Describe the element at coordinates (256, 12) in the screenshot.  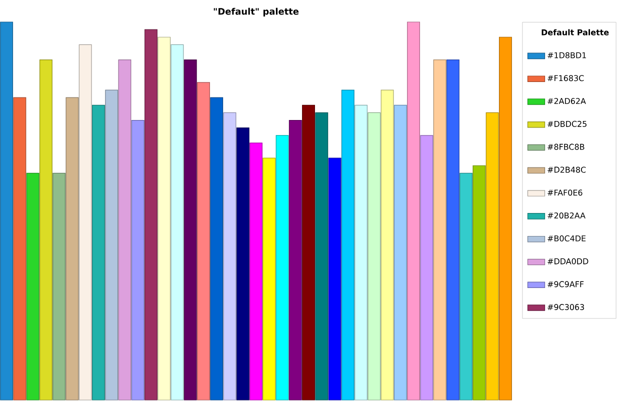
I see `chart-title: "Default" palette` at that location.